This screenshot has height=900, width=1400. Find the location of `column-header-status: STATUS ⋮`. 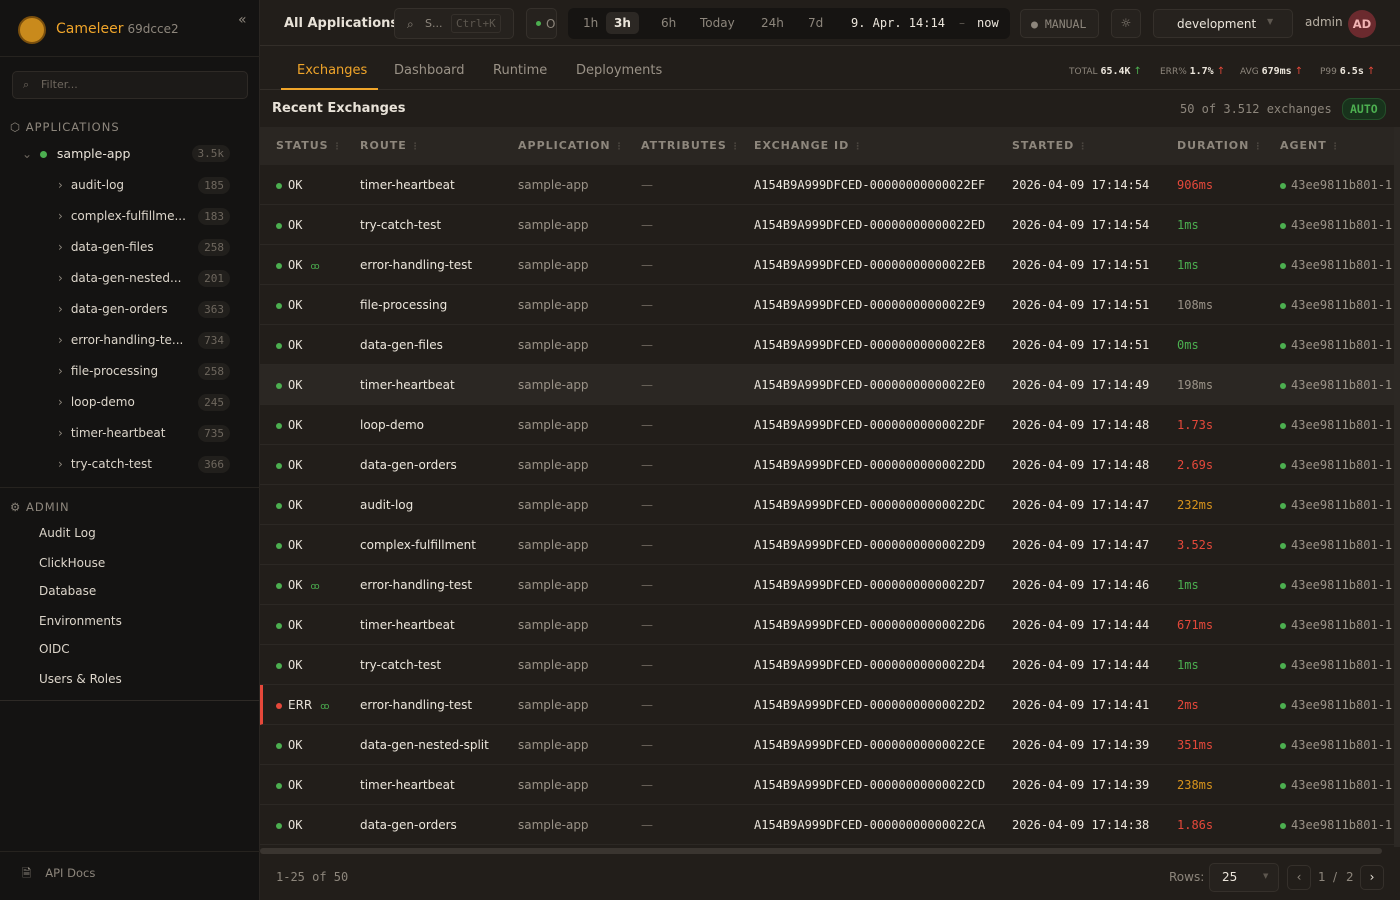

column-header-status: STATUS ⋮ is located at coordinates (309, 145).